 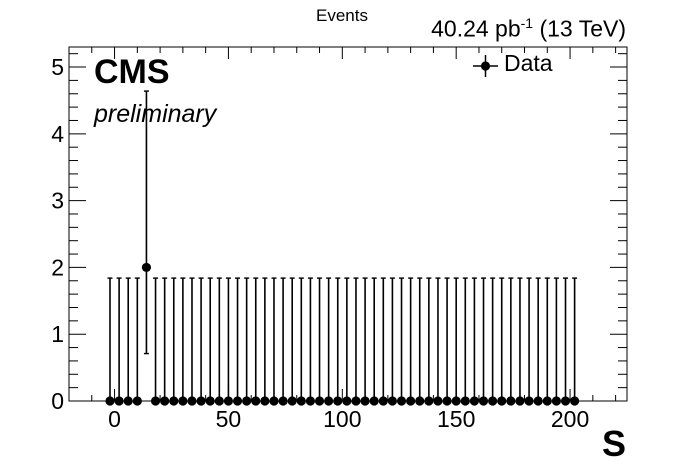 I want to click on y-tick-label: 5, so click(x=57, y=67).